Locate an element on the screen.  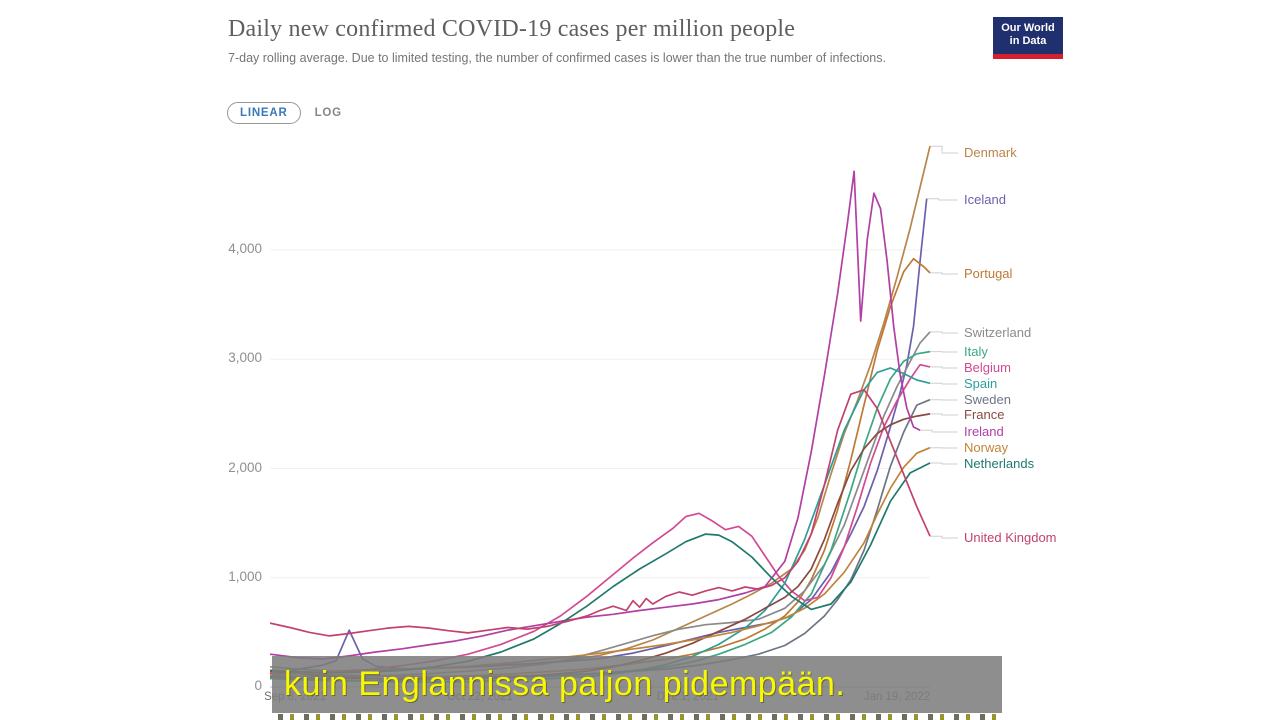
log-button: LOG is located at coordinates (328, 113).